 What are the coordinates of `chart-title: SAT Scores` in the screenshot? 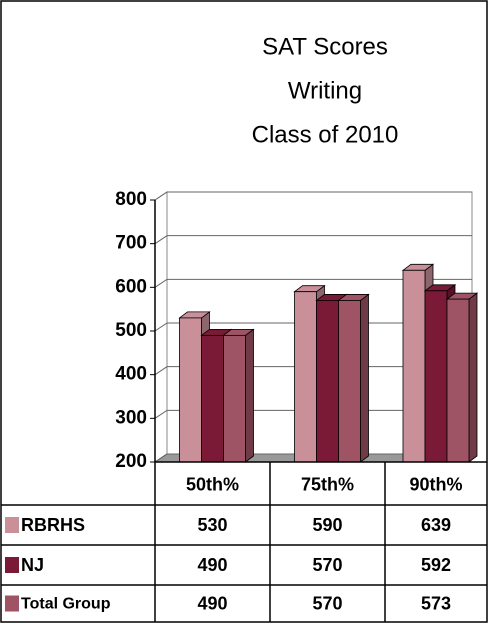 It's located at (325, 46).